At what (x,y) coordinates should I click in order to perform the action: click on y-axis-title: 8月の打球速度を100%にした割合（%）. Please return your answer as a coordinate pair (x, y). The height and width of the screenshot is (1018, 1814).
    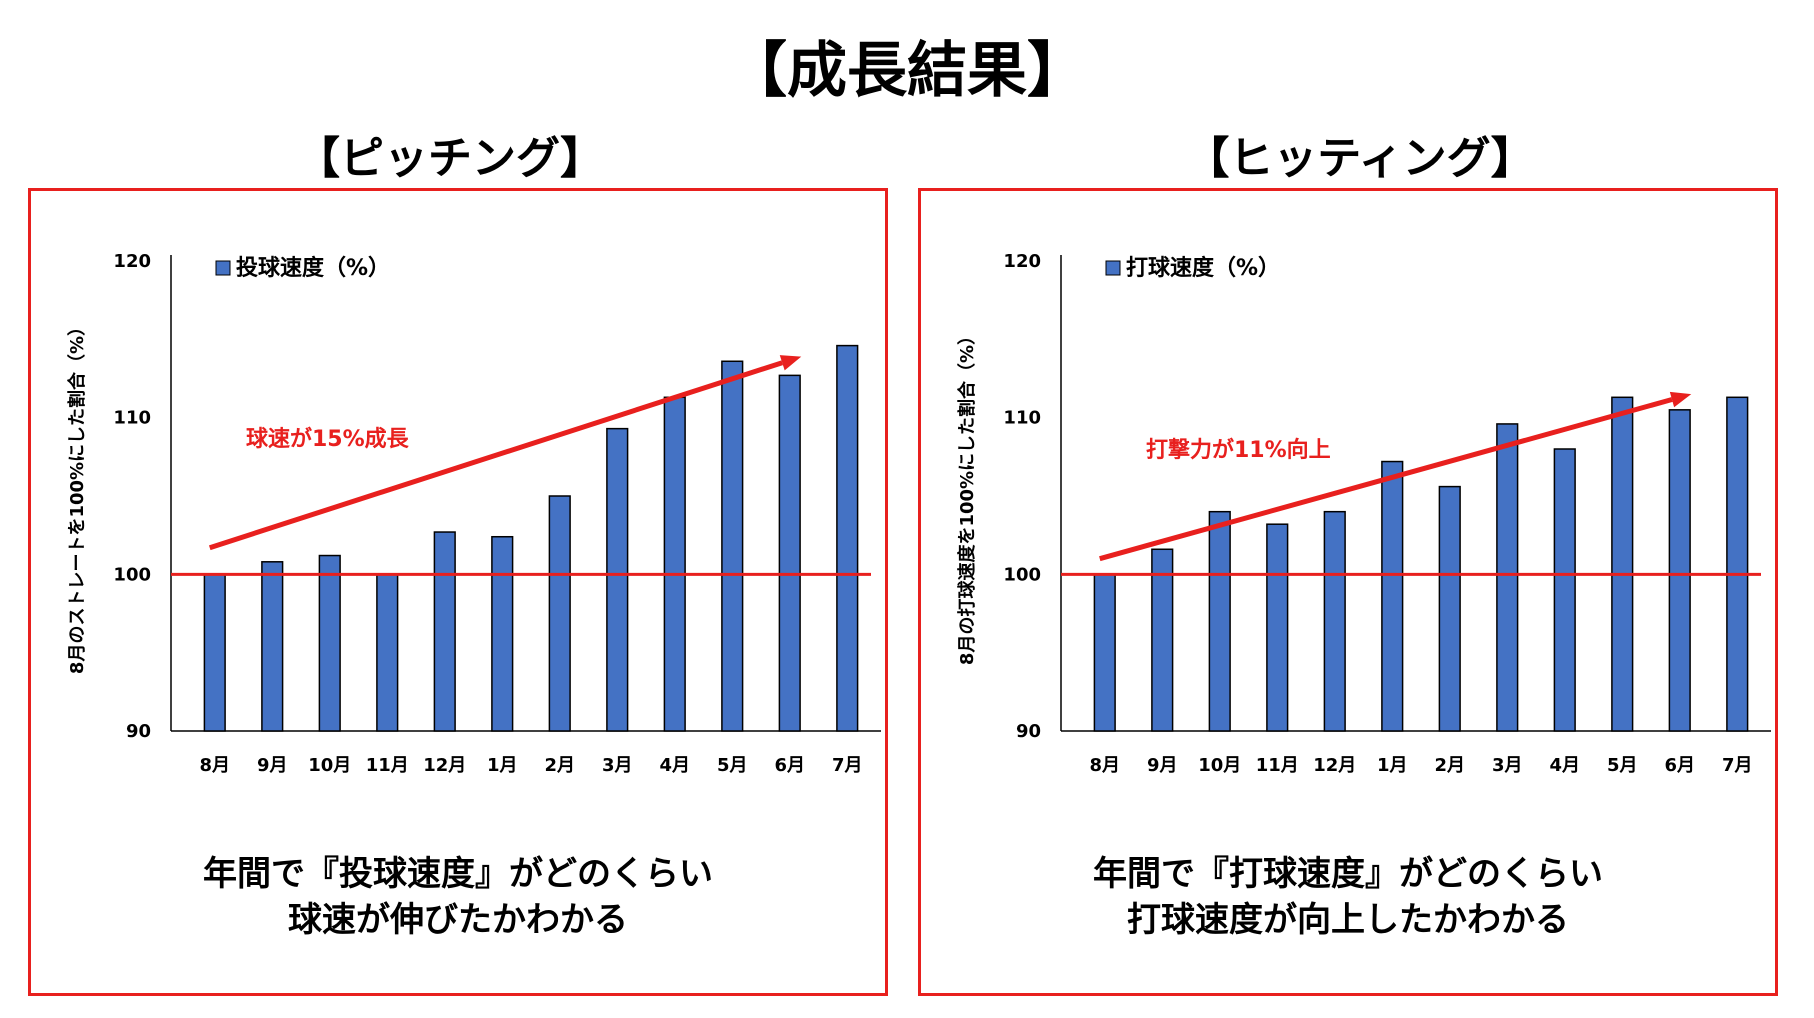
    Looking at the image, I should click on (967, 496).